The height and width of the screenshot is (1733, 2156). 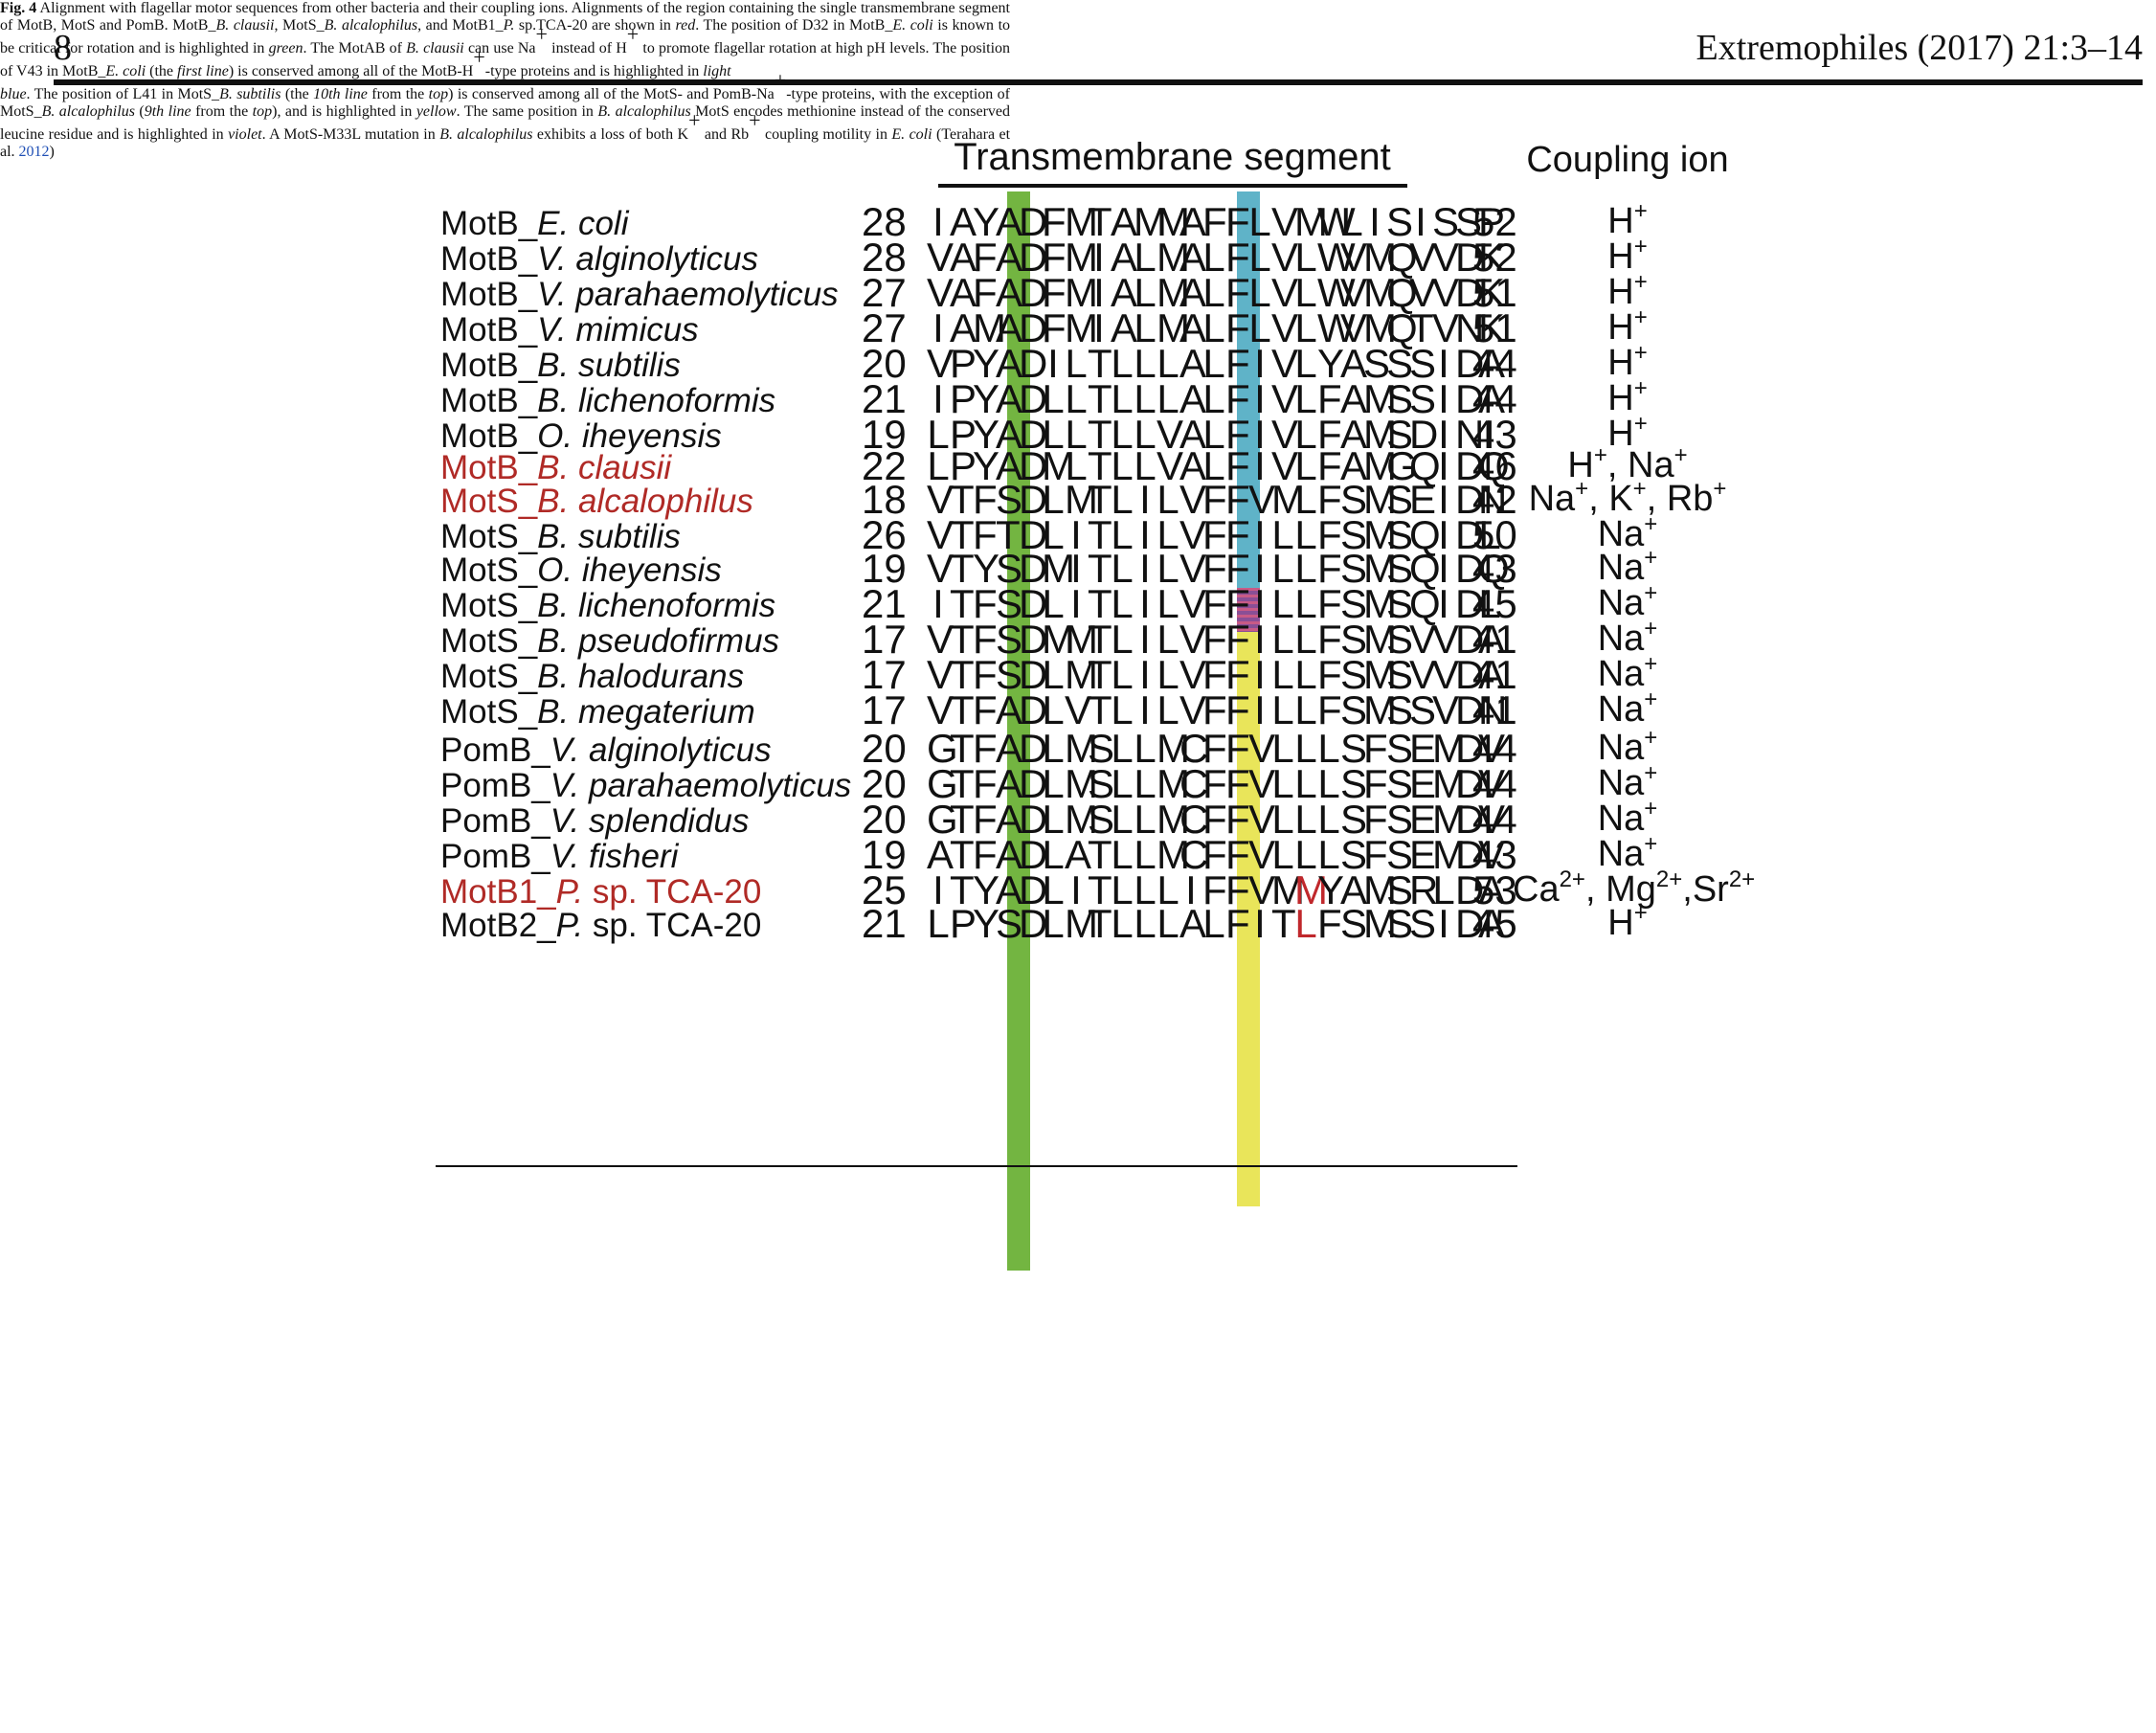 I want to click on residue: M, so click(x=1380, y=923).